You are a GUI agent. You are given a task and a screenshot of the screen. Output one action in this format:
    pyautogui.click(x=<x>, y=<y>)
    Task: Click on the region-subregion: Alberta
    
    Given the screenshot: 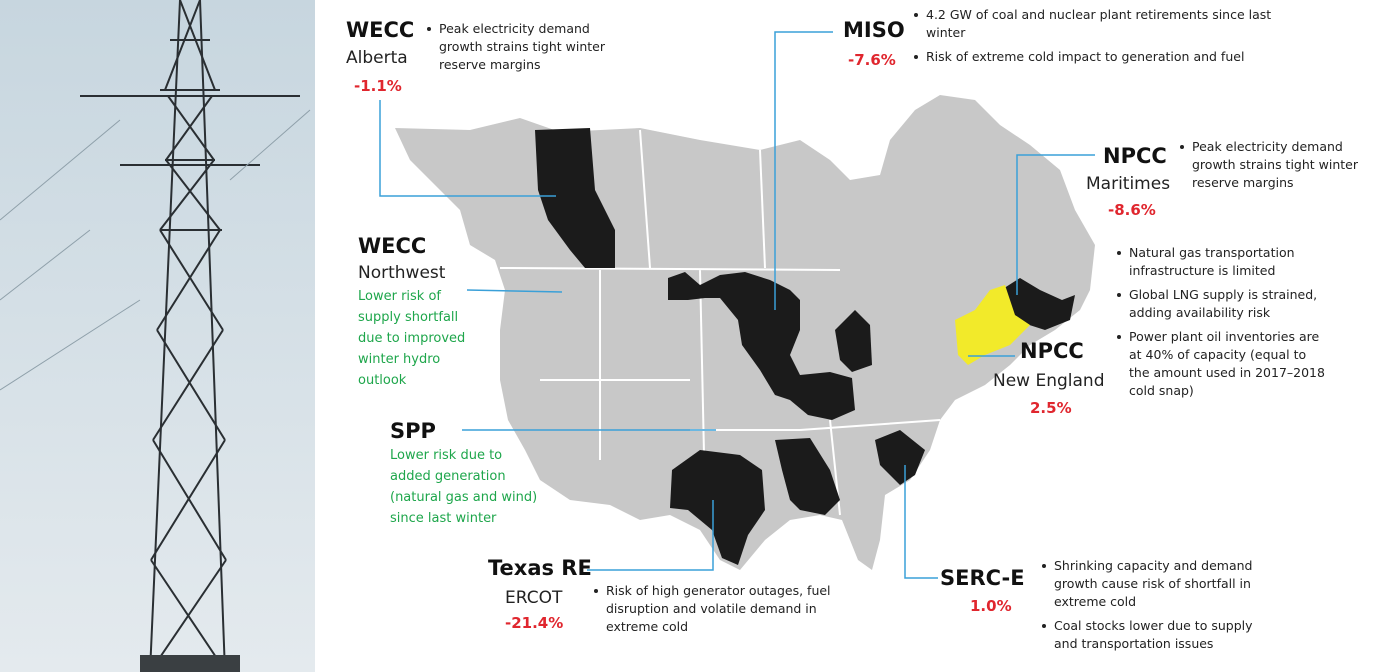 What is the action you would take?
    pyautogui.click(x=377, y=58)
    